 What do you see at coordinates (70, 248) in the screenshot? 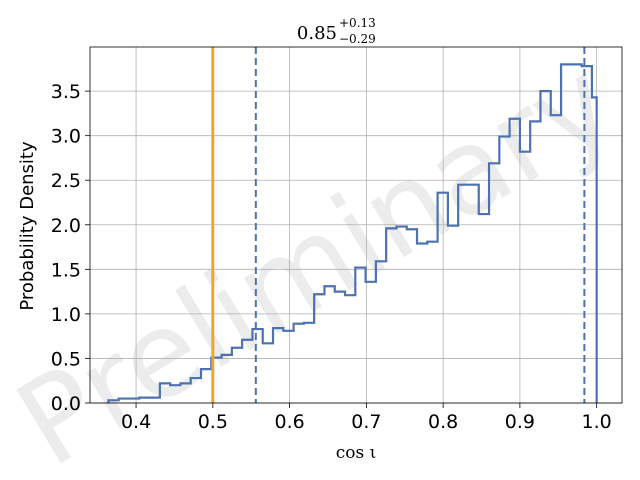
I see `y-axis-ticks: 0.0 0.5 1.0 1.5 2.0 2.5 3.0 3.5` at bounding box center [70, 248].